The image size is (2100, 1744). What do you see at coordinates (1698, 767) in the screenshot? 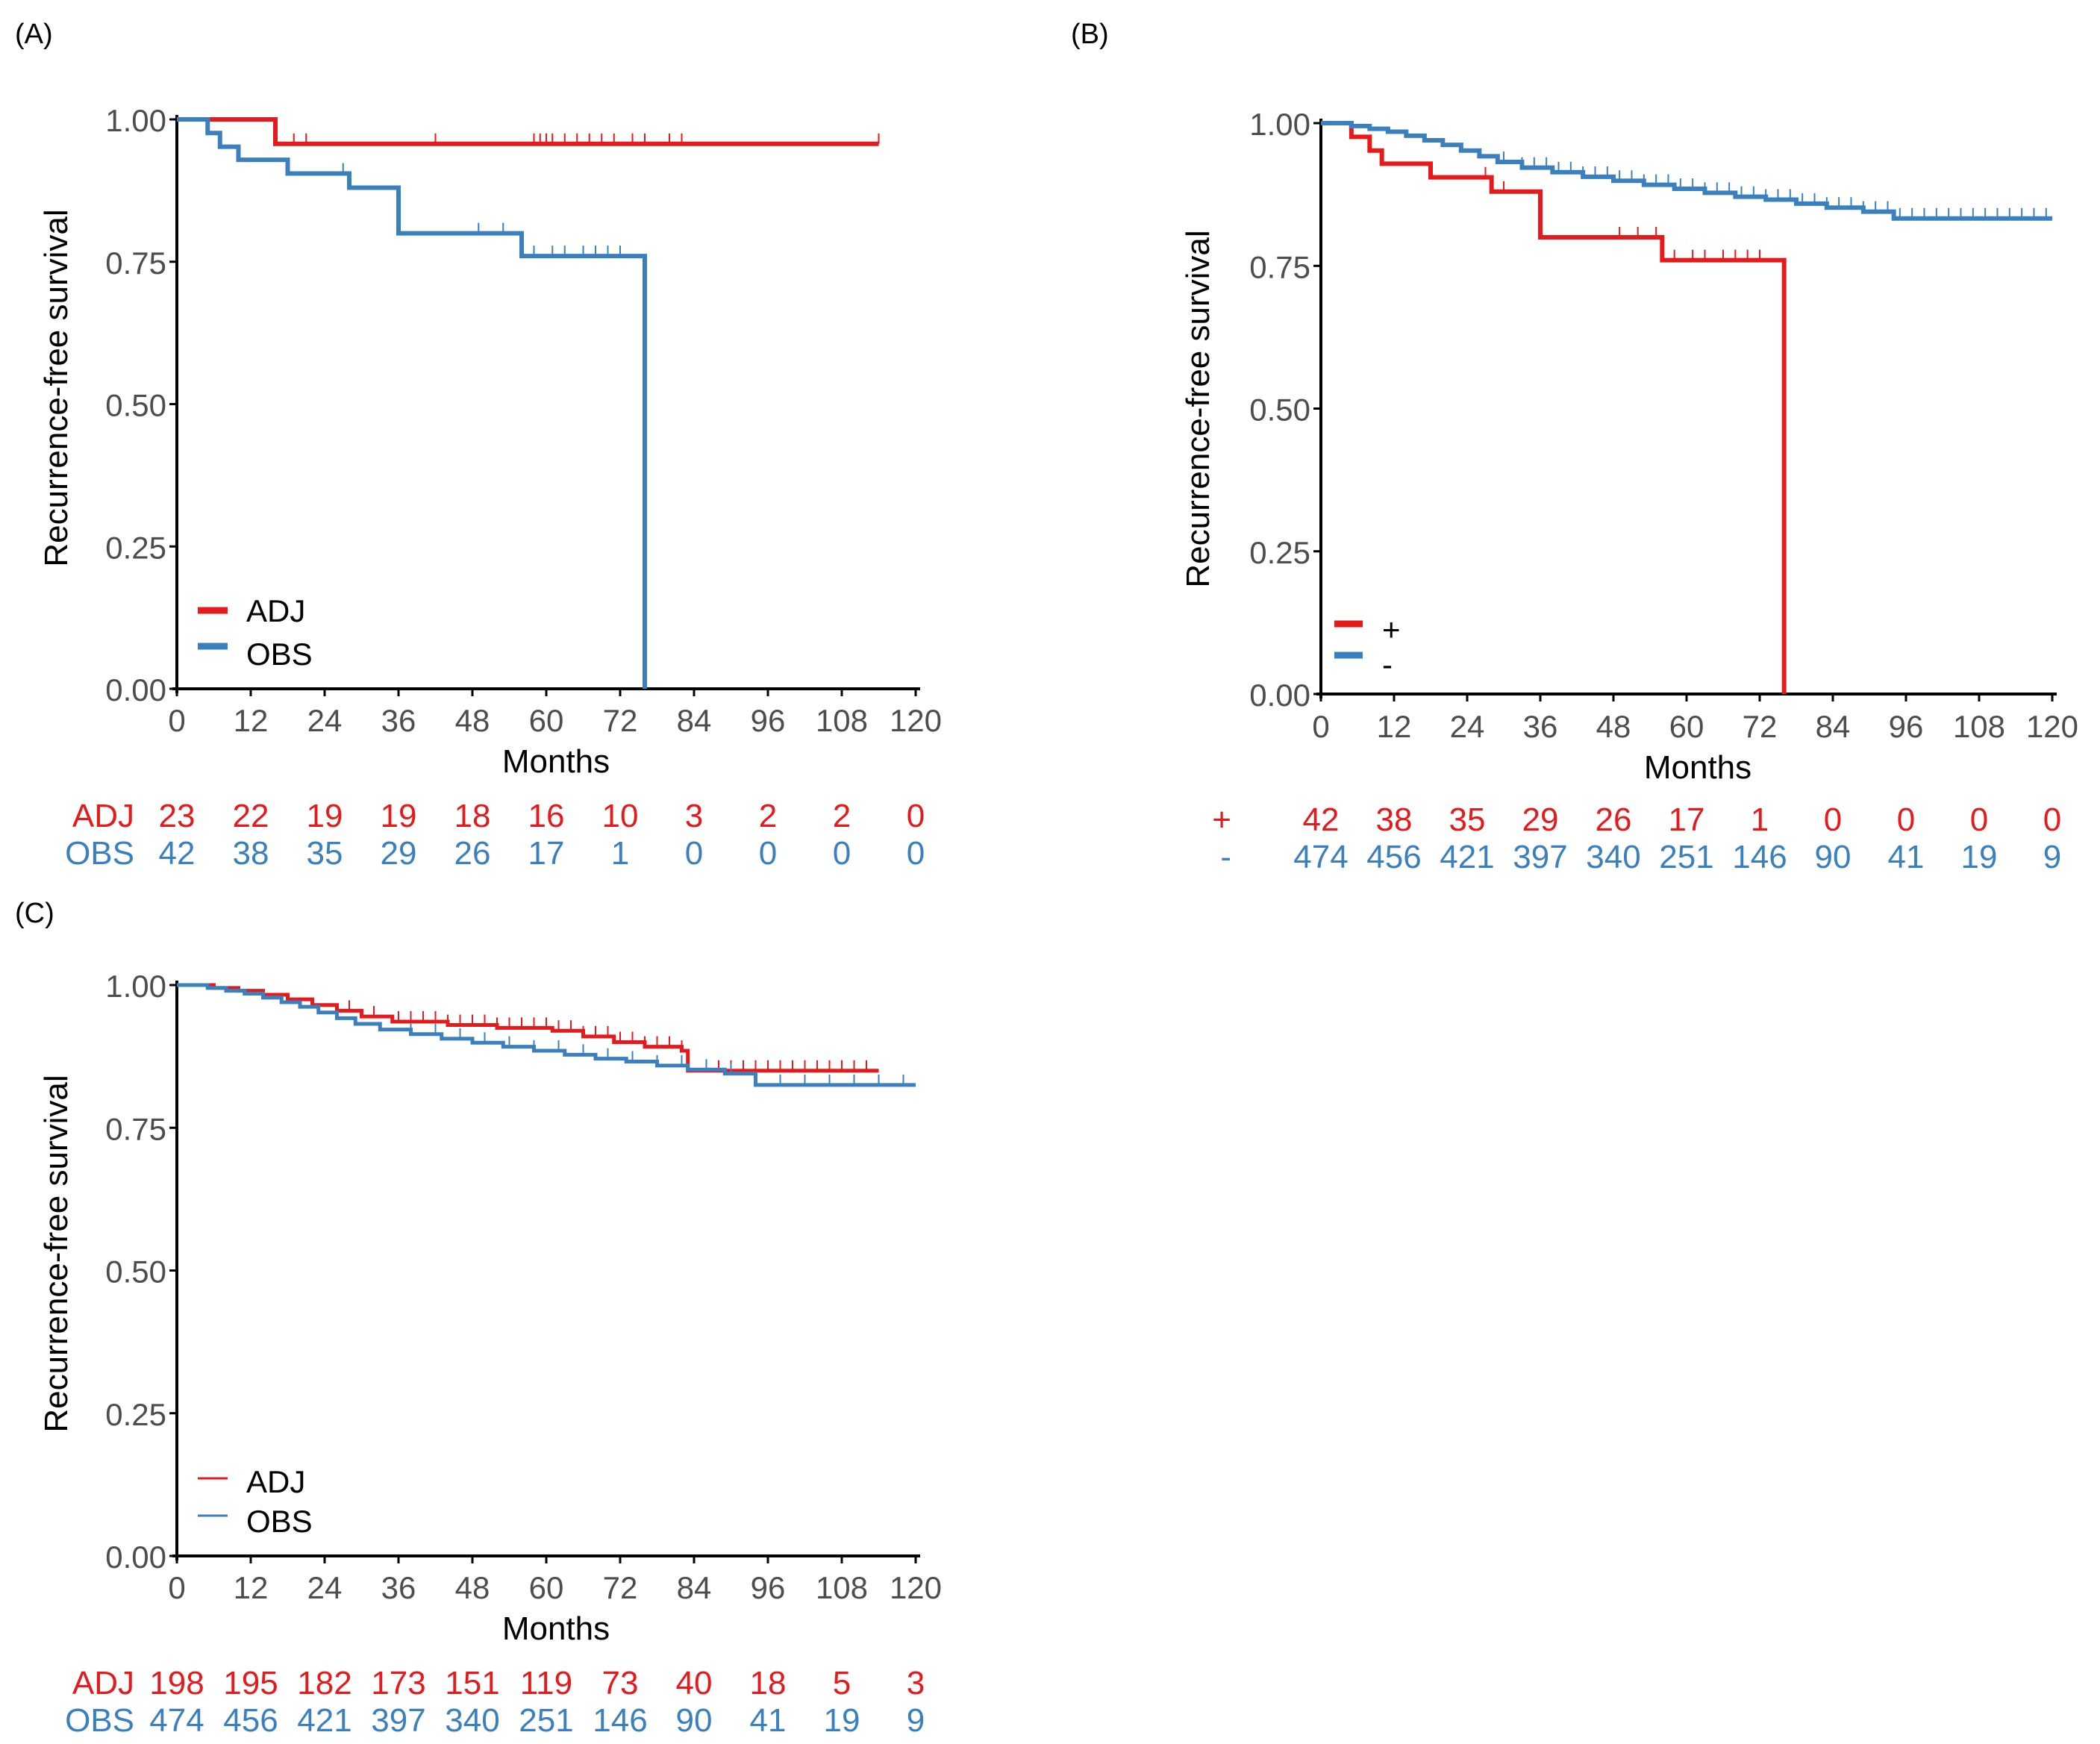
I see `panel-b-x-axis-title: Months` at bounding box center [1698, 767].